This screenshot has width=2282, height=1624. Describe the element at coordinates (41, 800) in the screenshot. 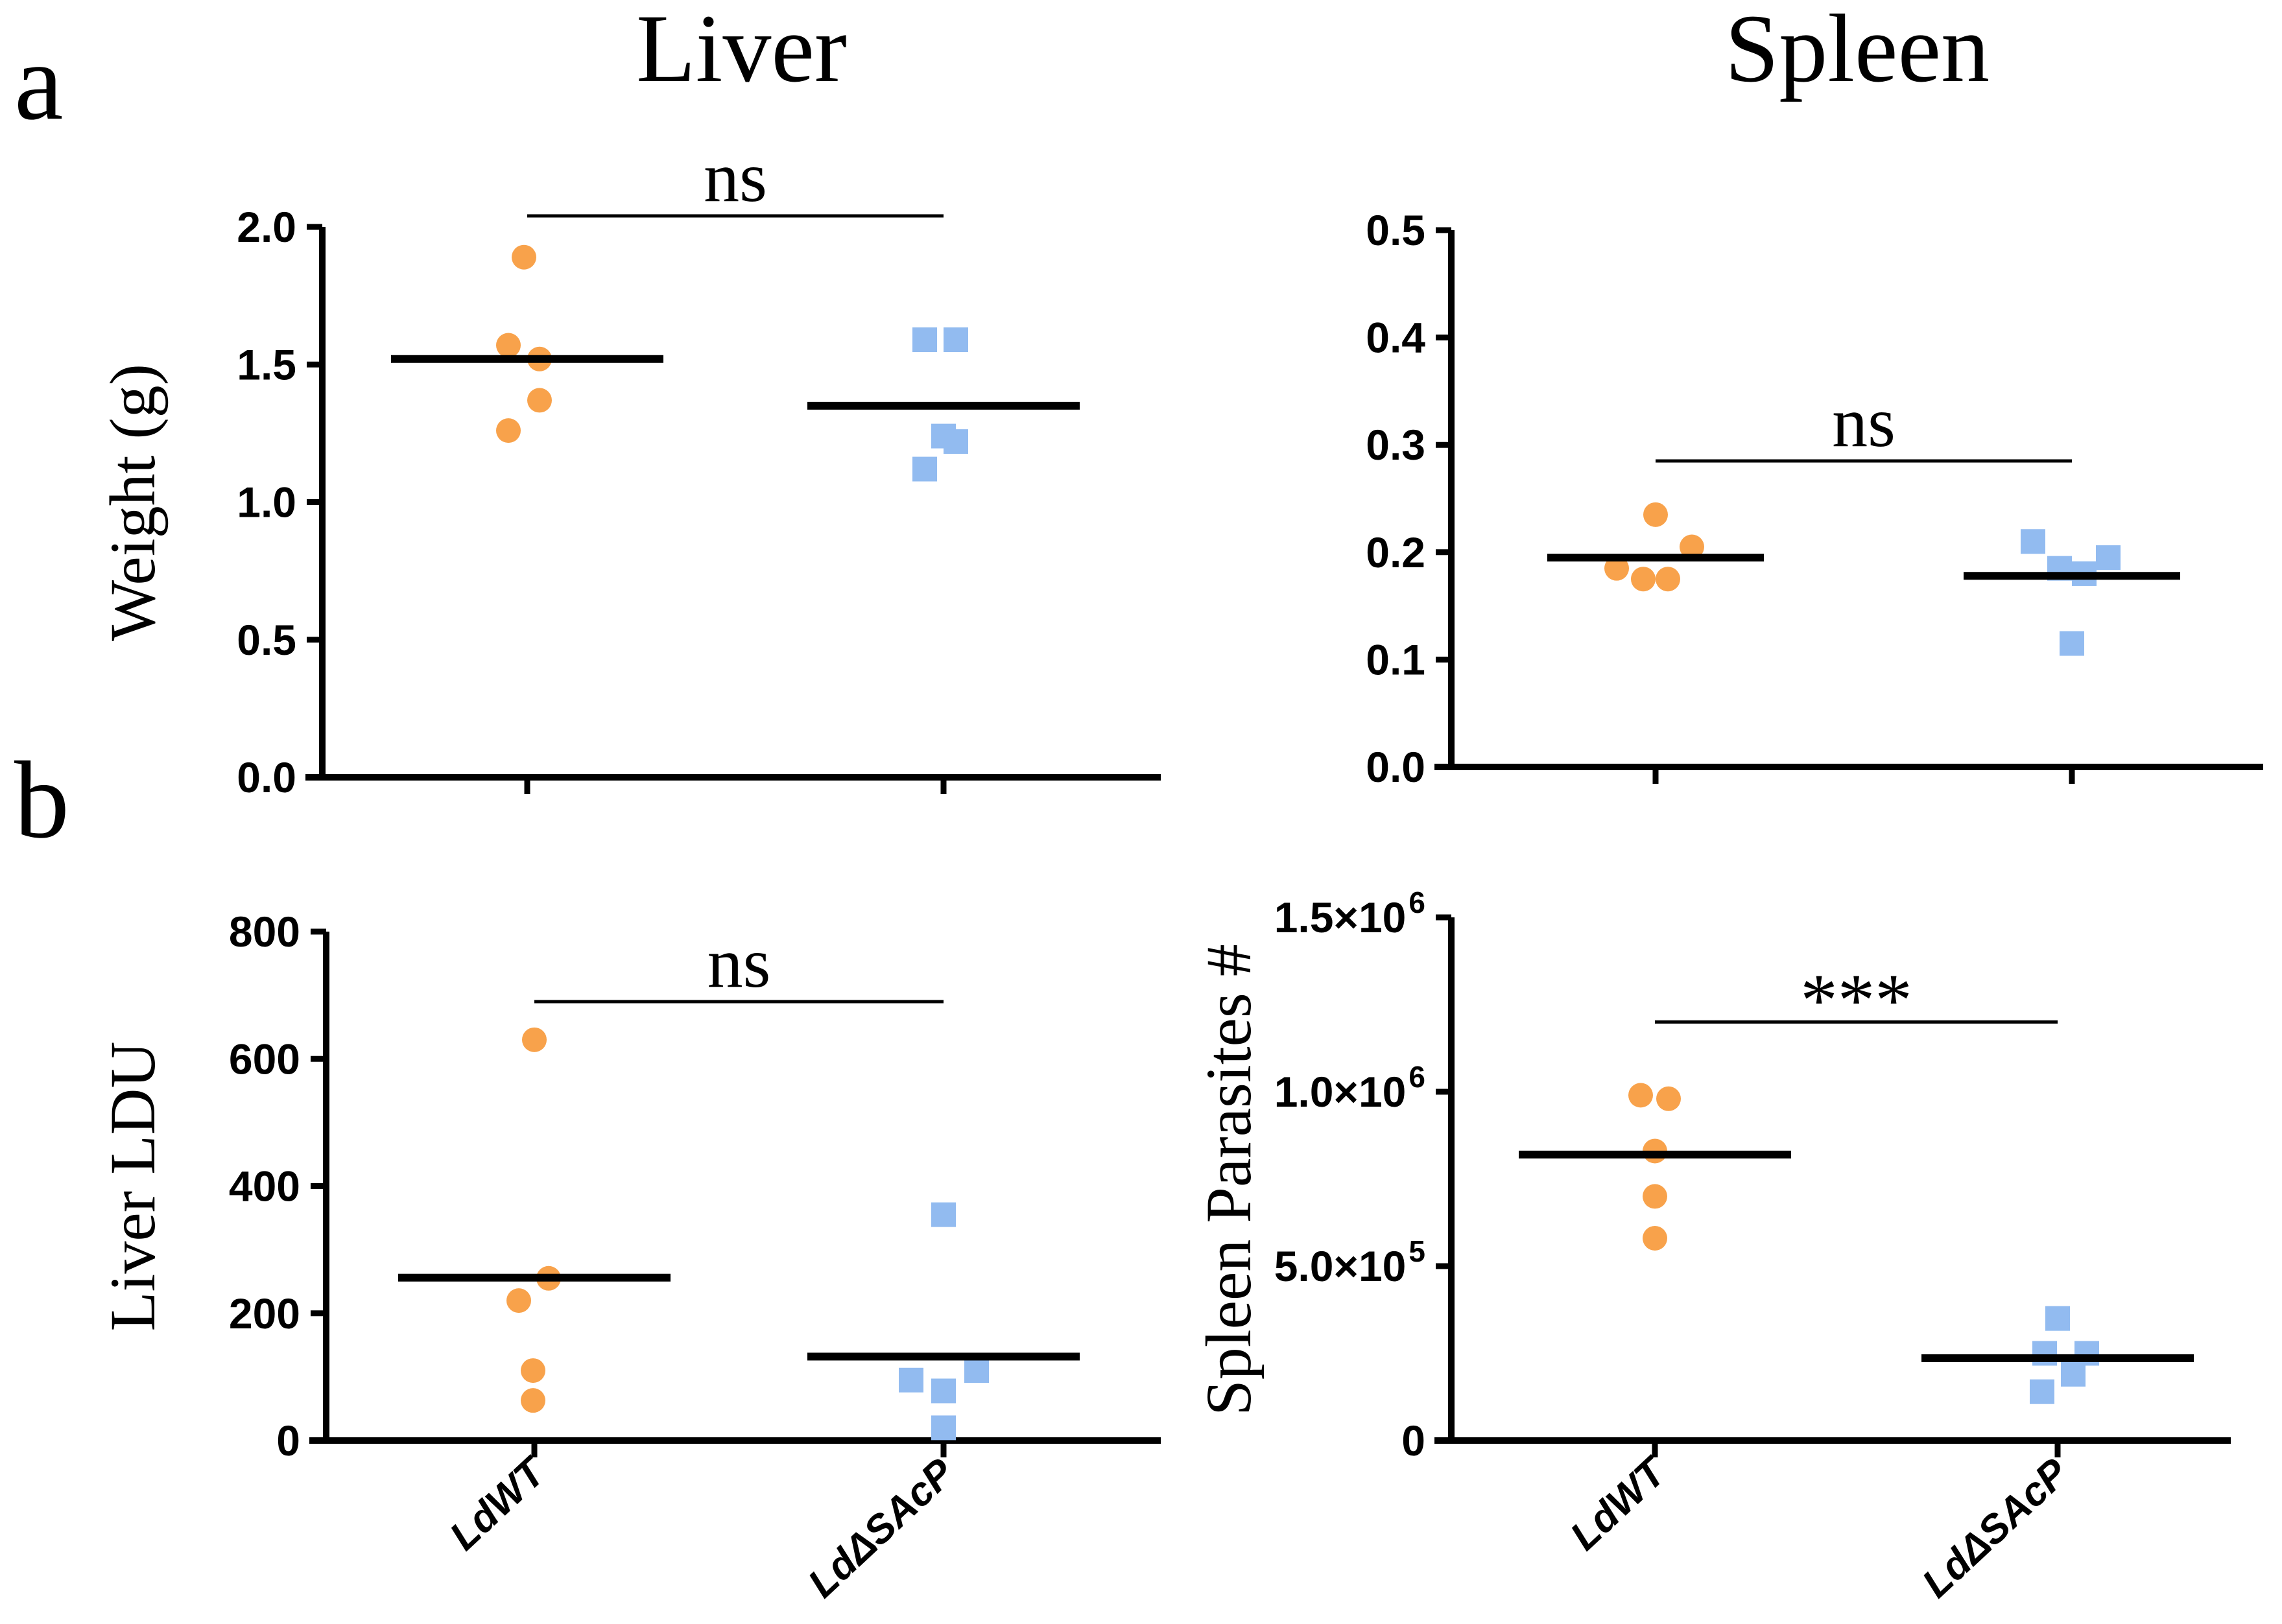

I see `panel-b-label: b` at that location.